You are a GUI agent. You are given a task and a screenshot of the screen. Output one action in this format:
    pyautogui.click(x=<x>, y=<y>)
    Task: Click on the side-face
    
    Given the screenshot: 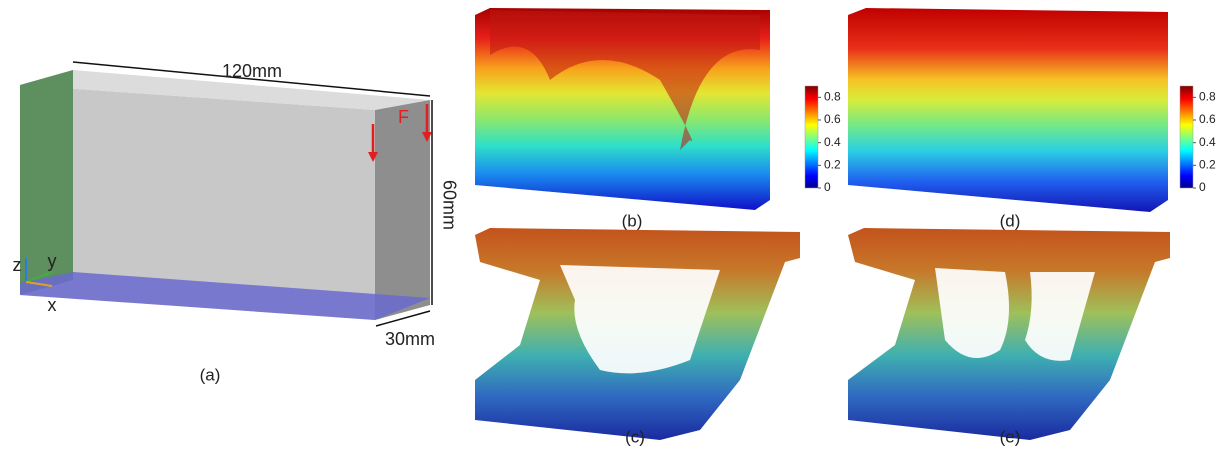 What is the action you would take?
    pyautogui.click(x=402, y=210)
    